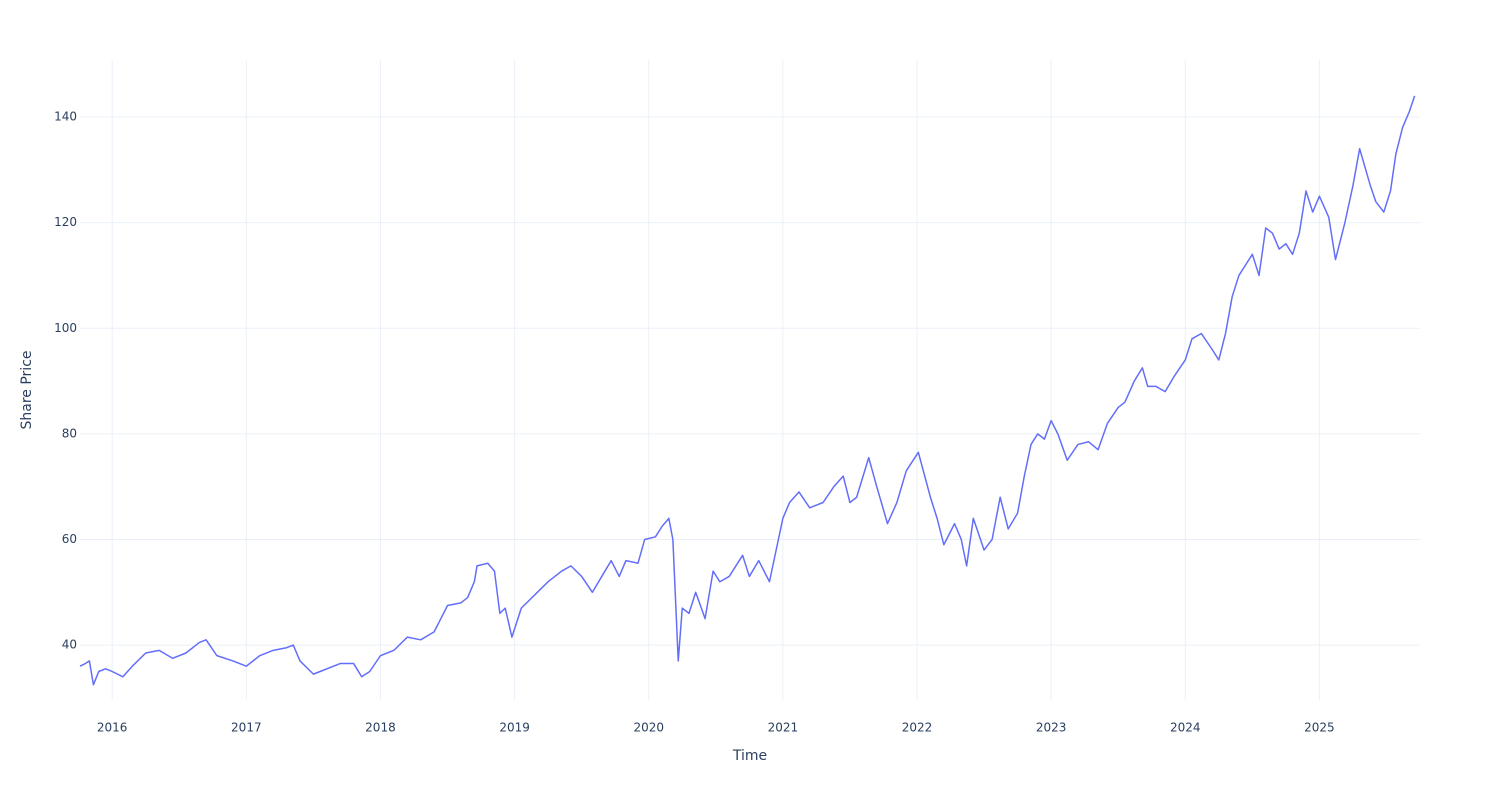 This screenshot has height=800, width=1500. What do you see at coordinates (749, 756) in the screenshot?
I see `x-axis-title: Time` at bounding box center [749, 756].